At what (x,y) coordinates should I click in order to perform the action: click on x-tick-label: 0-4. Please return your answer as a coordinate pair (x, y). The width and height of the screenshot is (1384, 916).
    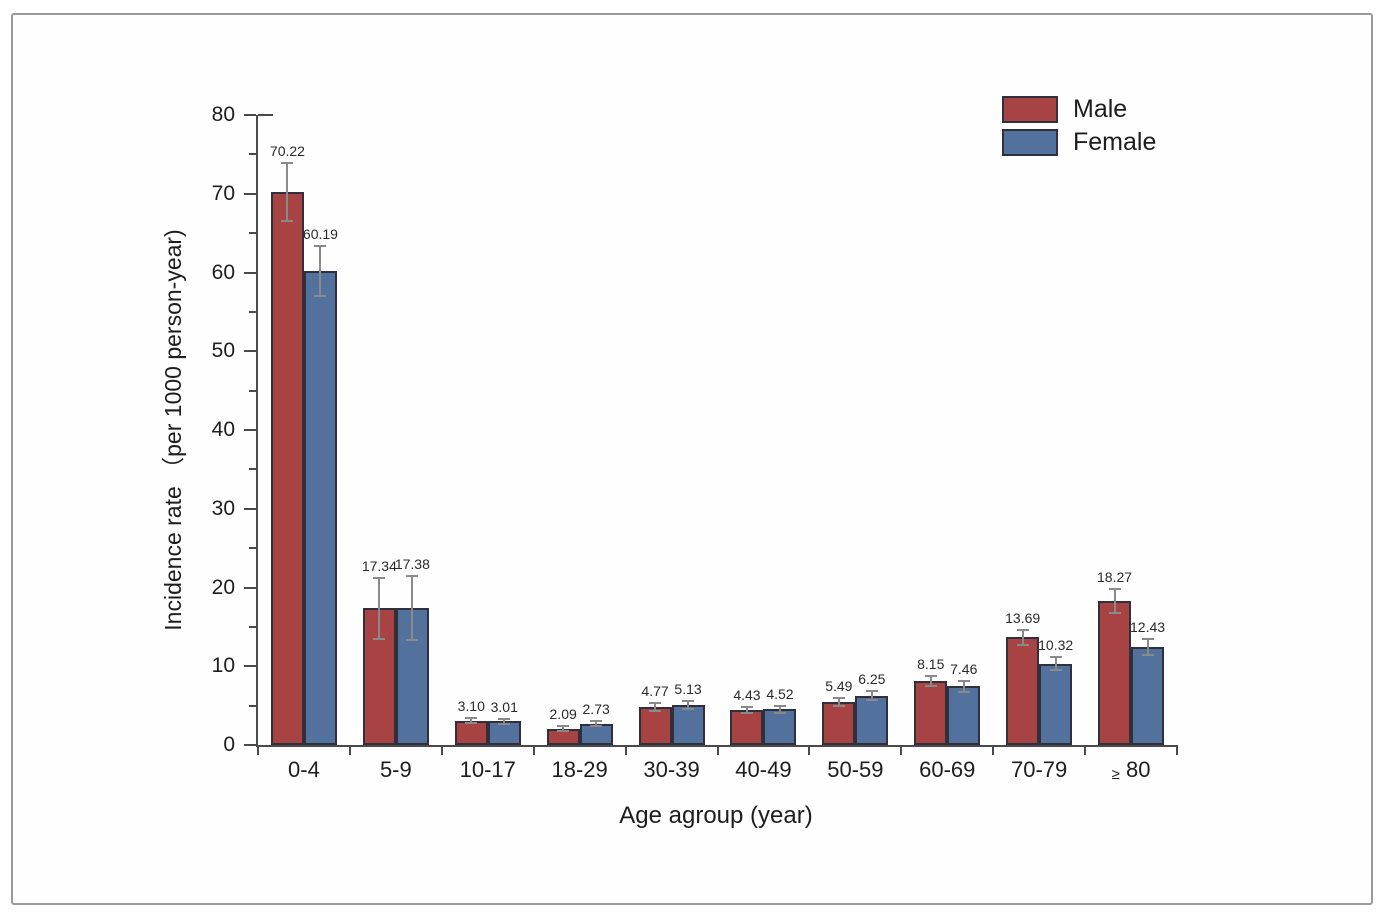
    Looking at the image, I should click on (304, 769).